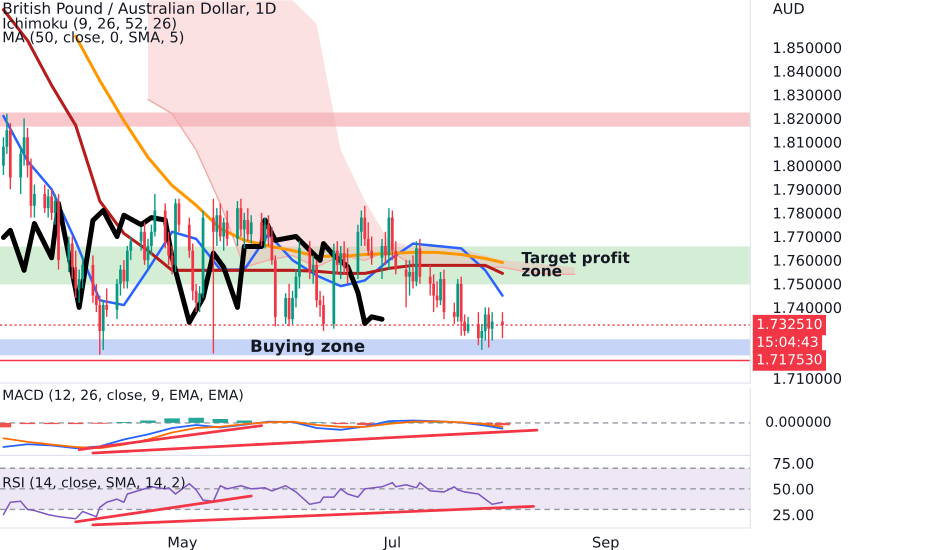  I want to click on y-tick-label: 1.760000, so click(808, 260).